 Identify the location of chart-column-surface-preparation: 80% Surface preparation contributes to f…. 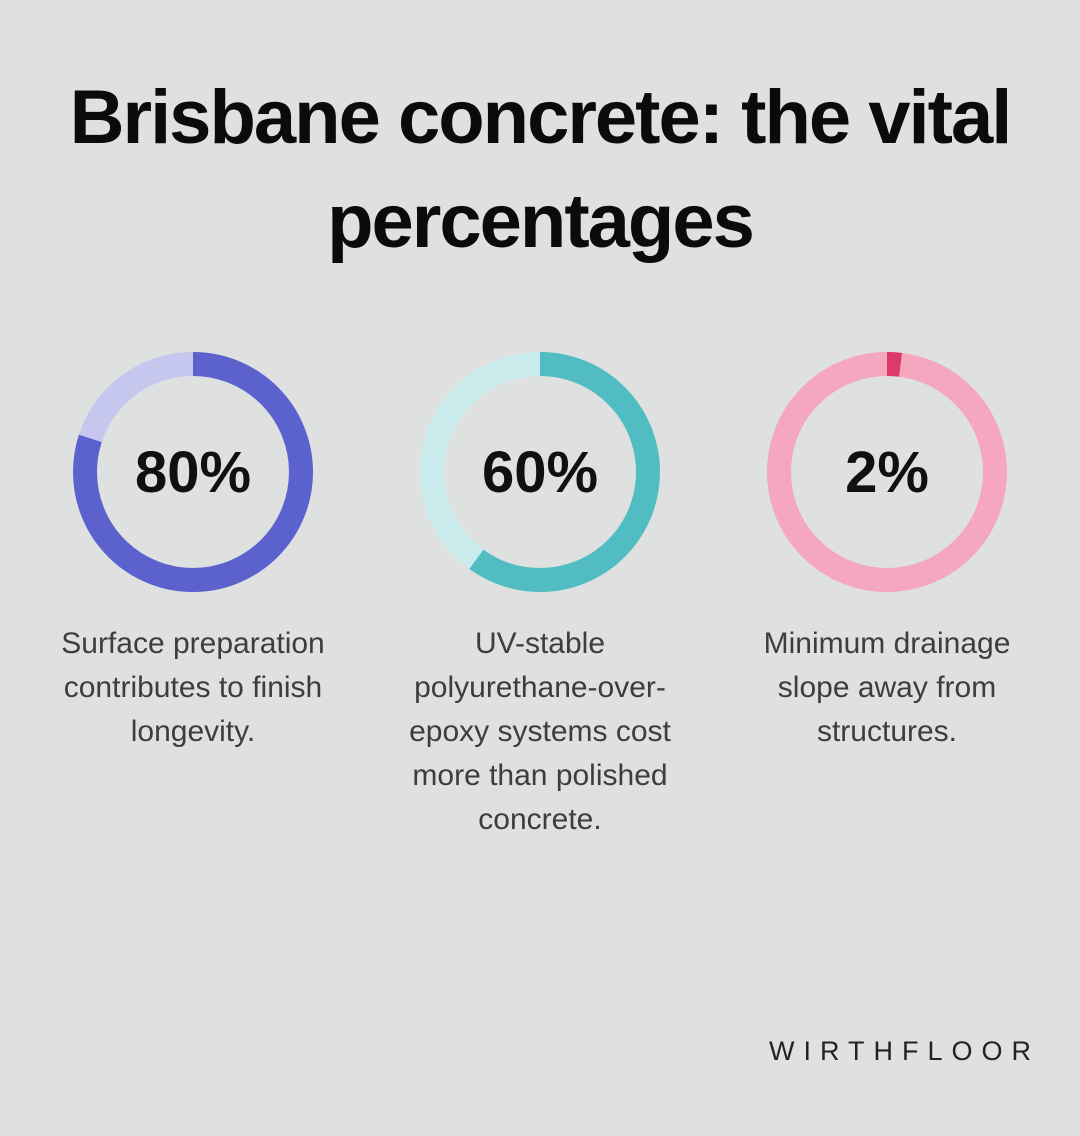
(193, 597).